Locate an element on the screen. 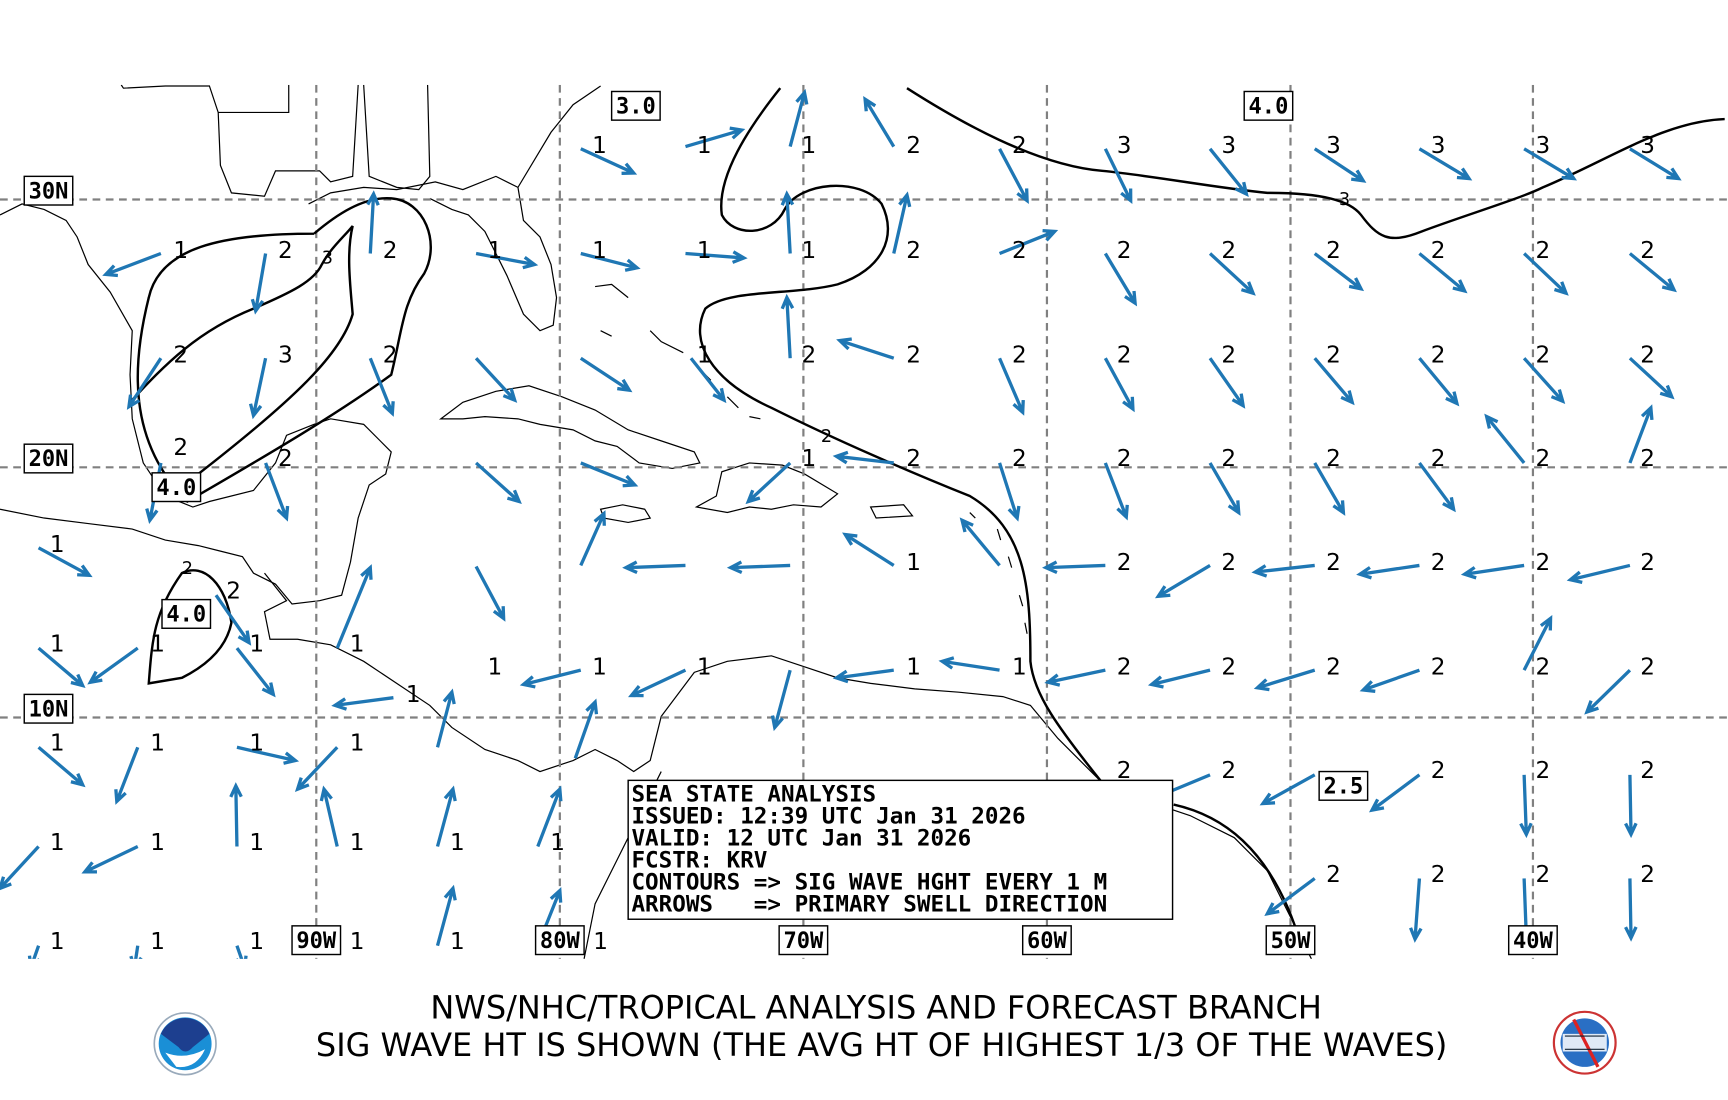 The height and width of the screenshot is (1100, 1728). longitude-label: 40W is located at coordinates (1532, 940).